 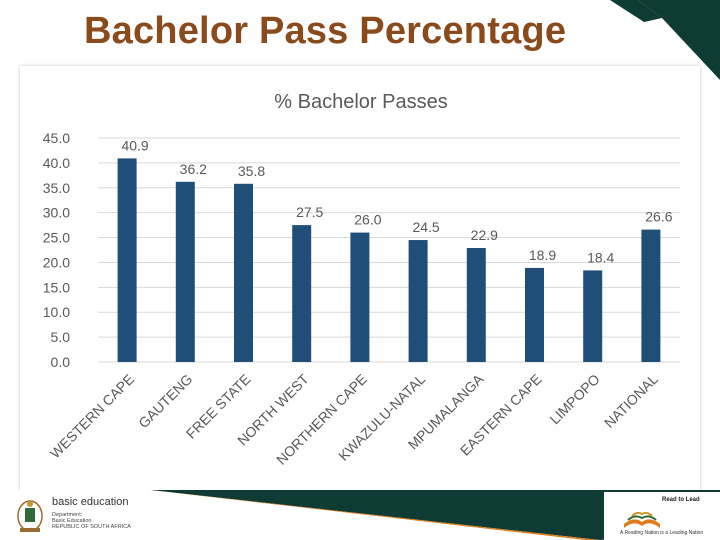 What do you see at coordinates (90, 502) in the screenshot?
I see `brand-name: basic education` at bounding box center [90, 502].